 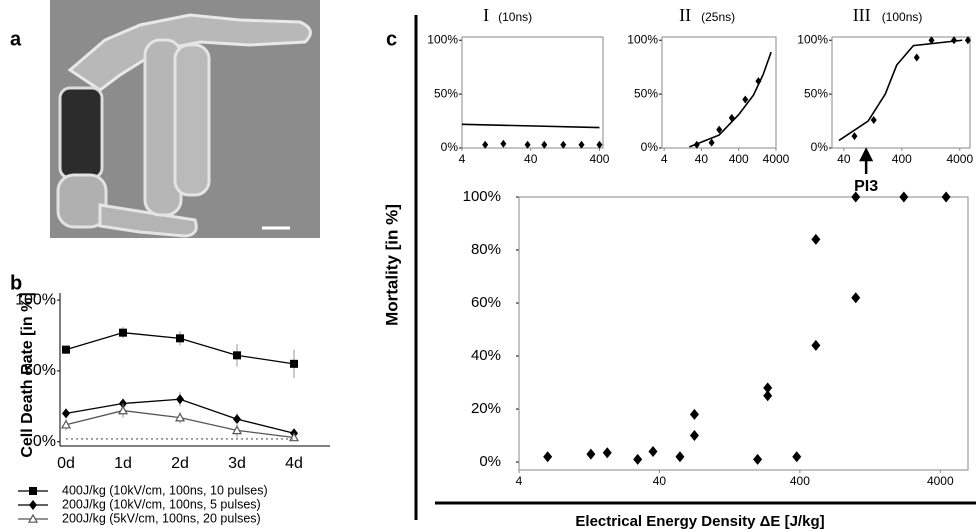 I want to click on chart-title: III, so click(x=862, y=15).